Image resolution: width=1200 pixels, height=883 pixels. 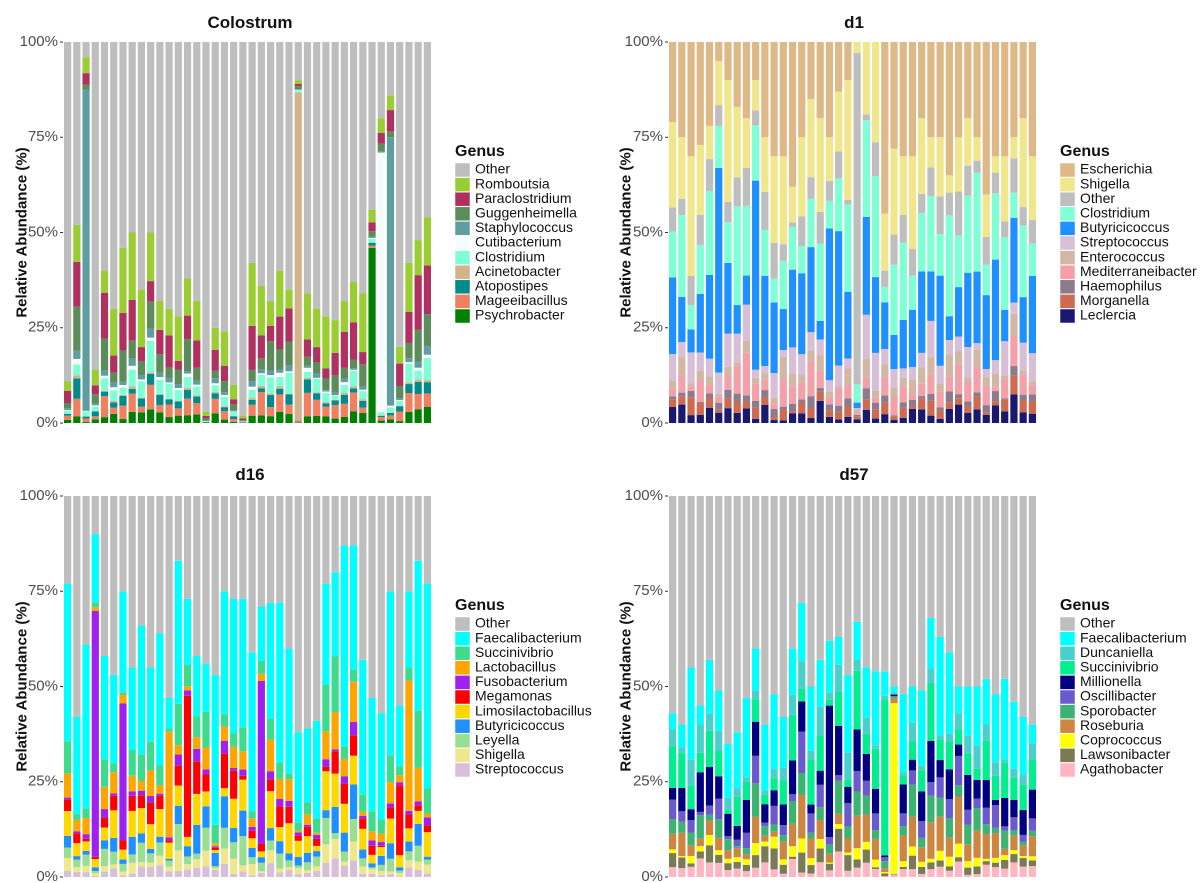 I want to click on legend-item-label: Megamonas, so click(x=513, y=696).